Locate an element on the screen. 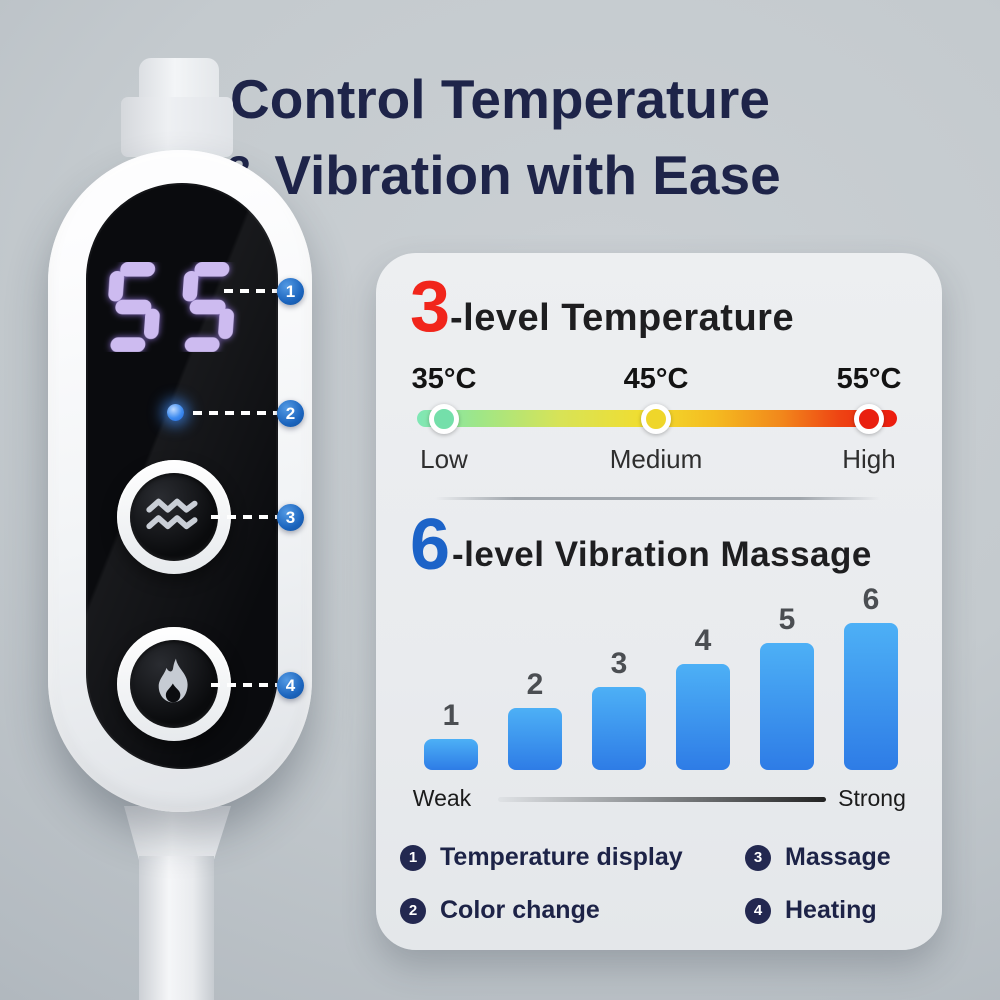  cable-strain-relief is located at coordinates (177, 833).